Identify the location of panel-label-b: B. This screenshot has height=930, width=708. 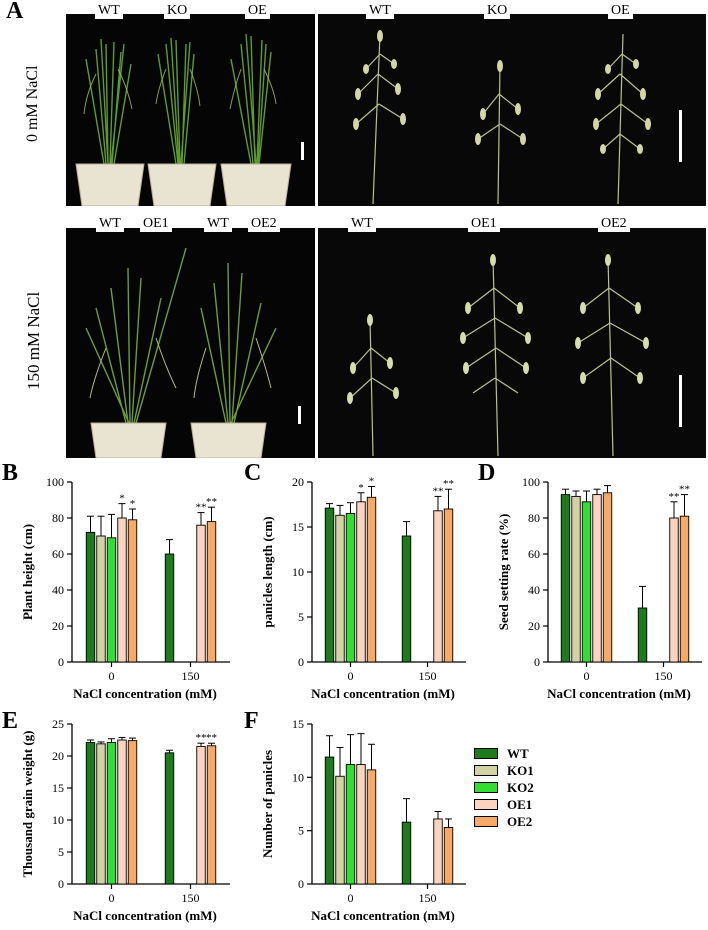
(10, 473).